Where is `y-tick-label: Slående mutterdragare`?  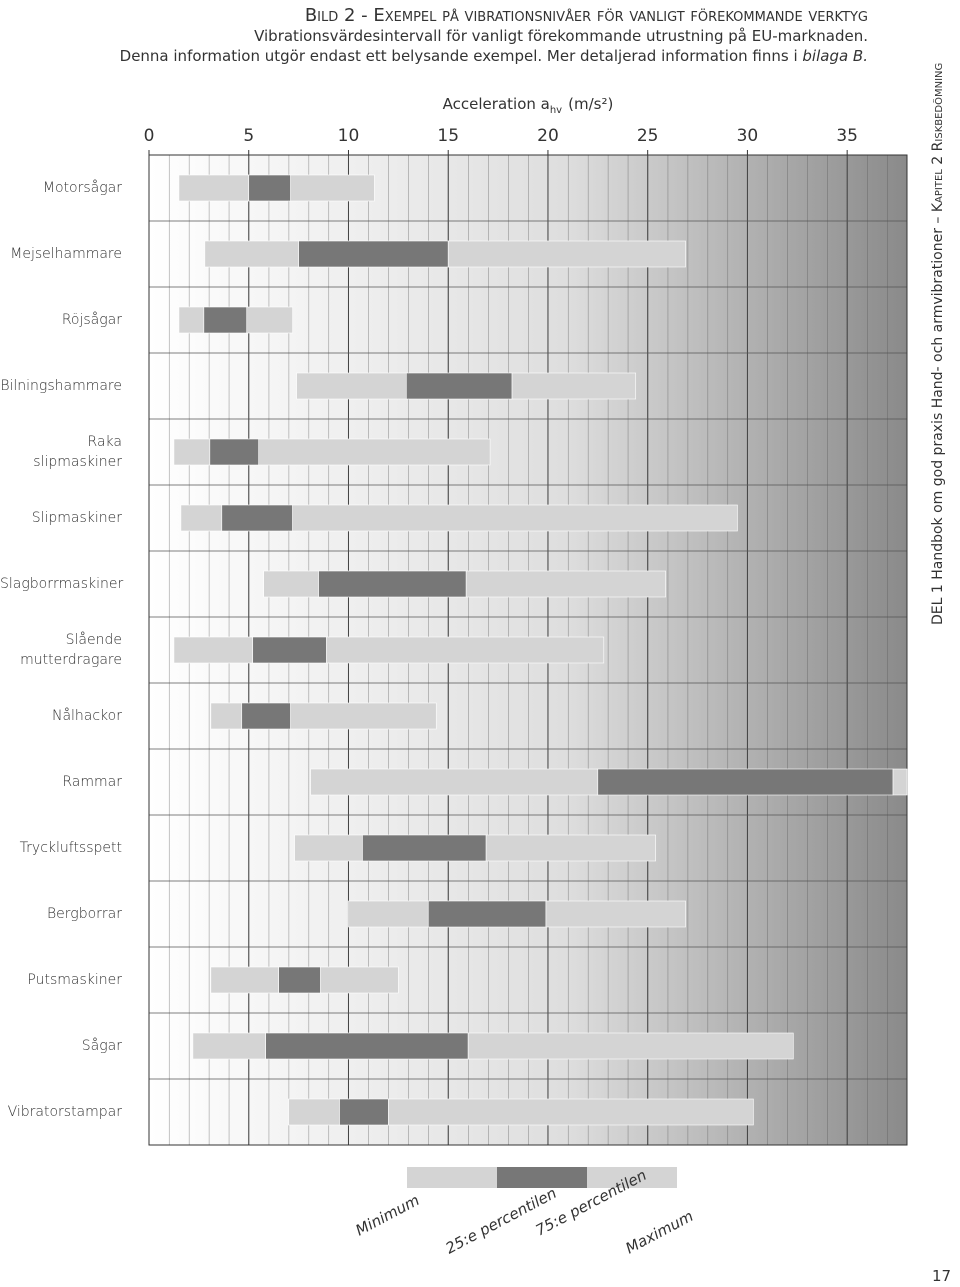 y-tick-label: Slående mutterdragare is located at coordinates (71, 650).